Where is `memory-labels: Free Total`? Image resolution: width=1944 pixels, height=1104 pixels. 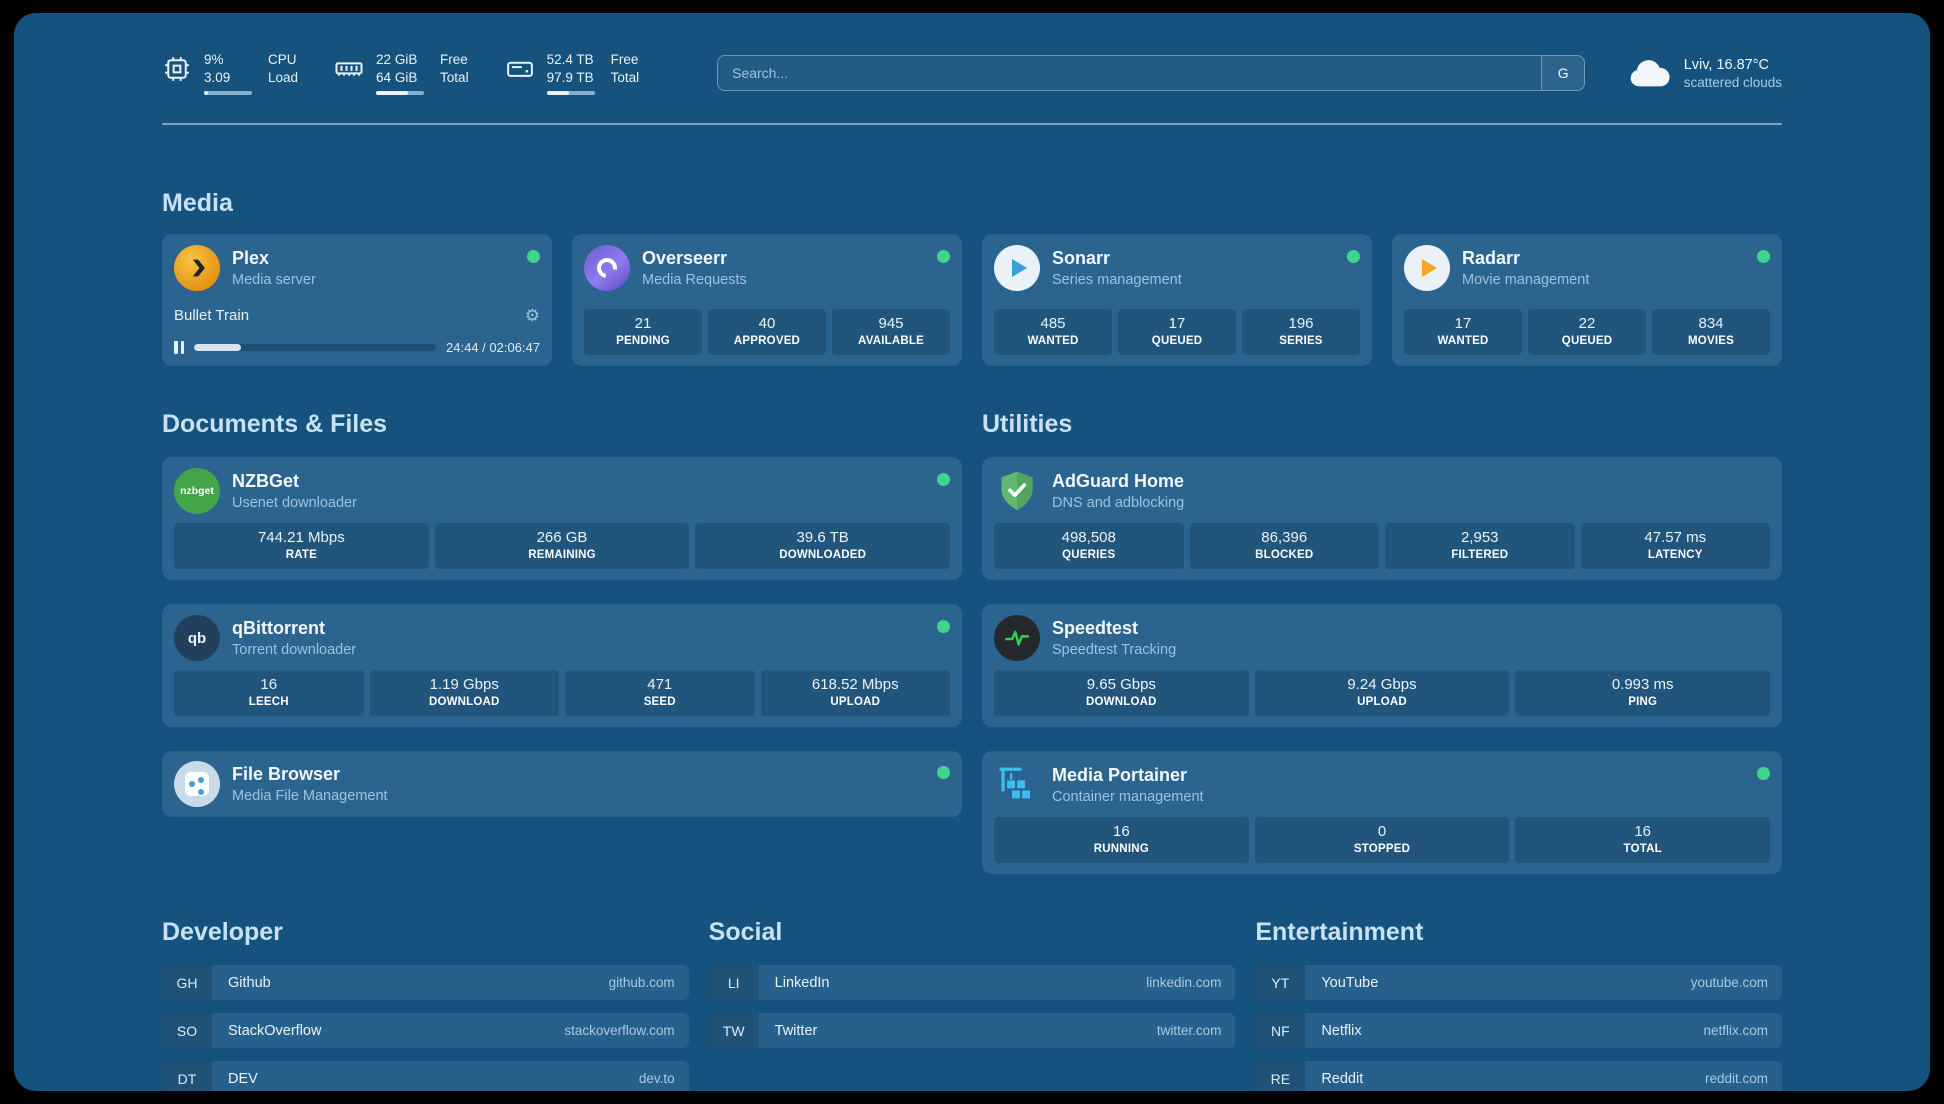
memory-labels: Free Total is located at coordinates (454, 69).